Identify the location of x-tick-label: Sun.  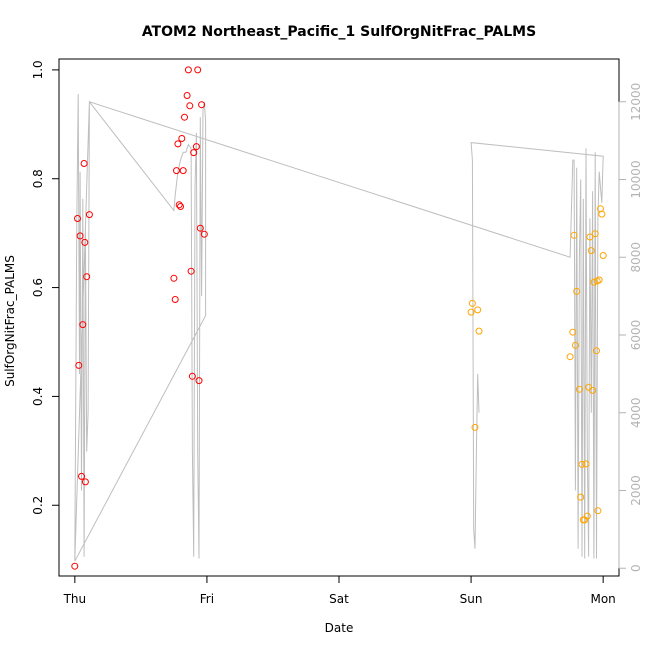
(471, 599).